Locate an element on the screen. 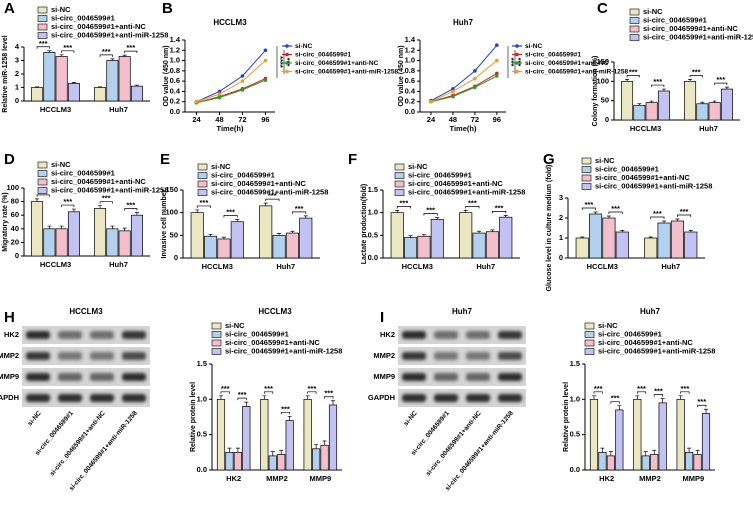 The image size is (753, 507). y-tick-label: 0.0 is located at coordinates (410, 111).